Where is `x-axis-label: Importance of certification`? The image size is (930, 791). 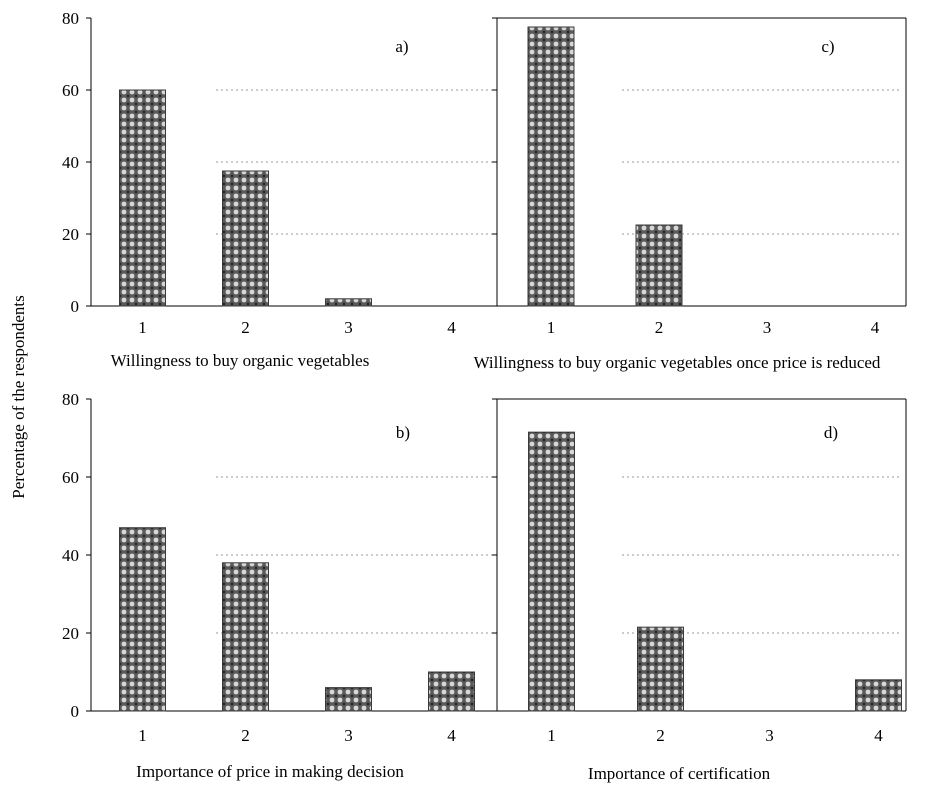
x-axis-label: Importance of certification is located at coordinates (679, 773).